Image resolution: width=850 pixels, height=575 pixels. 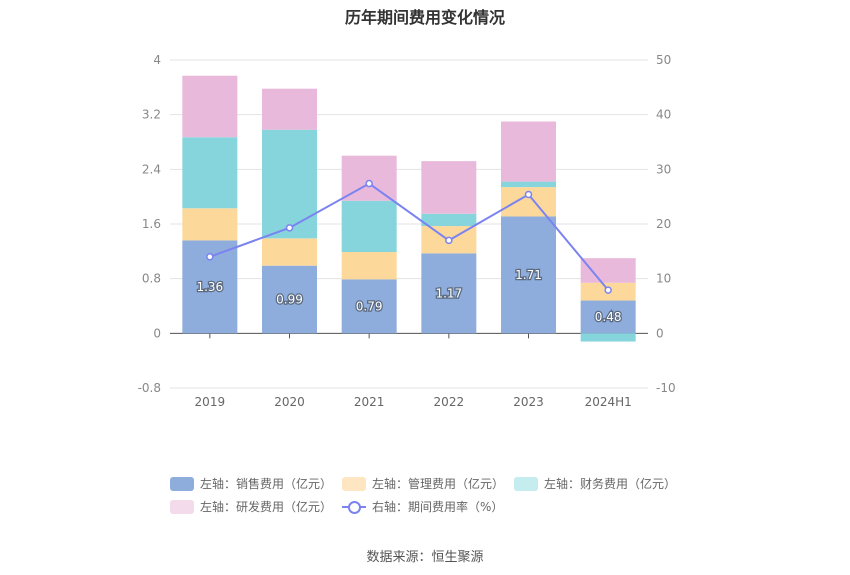 What do you see at coordinates (608, 402) in the screenshot?
I see `x-tick-label: 2024H1` at bounding box center [608, 402].